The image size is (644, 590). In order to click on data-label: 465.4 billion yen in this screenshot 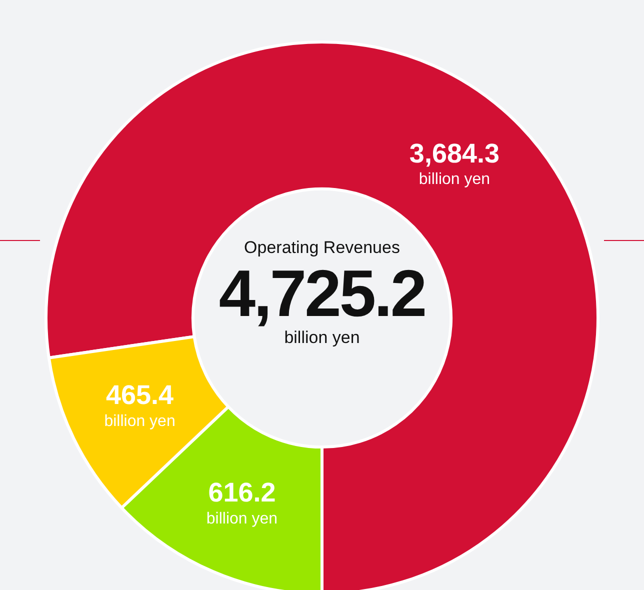, I will do `click(140, 405)`.